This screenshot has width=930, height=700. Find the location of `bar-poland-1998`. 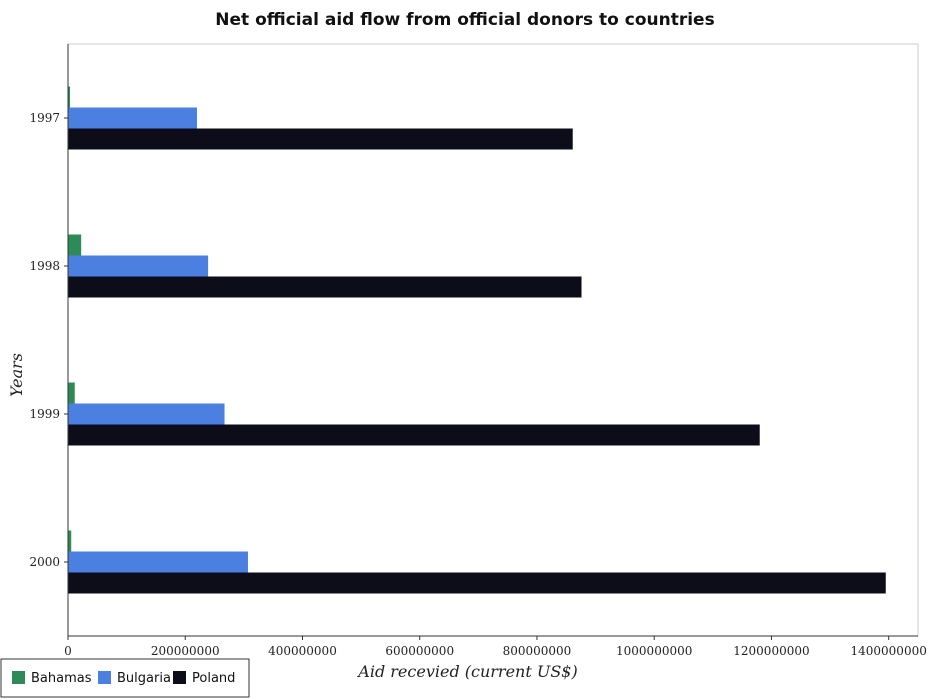

bar-poland-1998 is located at coordinates (325, 287).